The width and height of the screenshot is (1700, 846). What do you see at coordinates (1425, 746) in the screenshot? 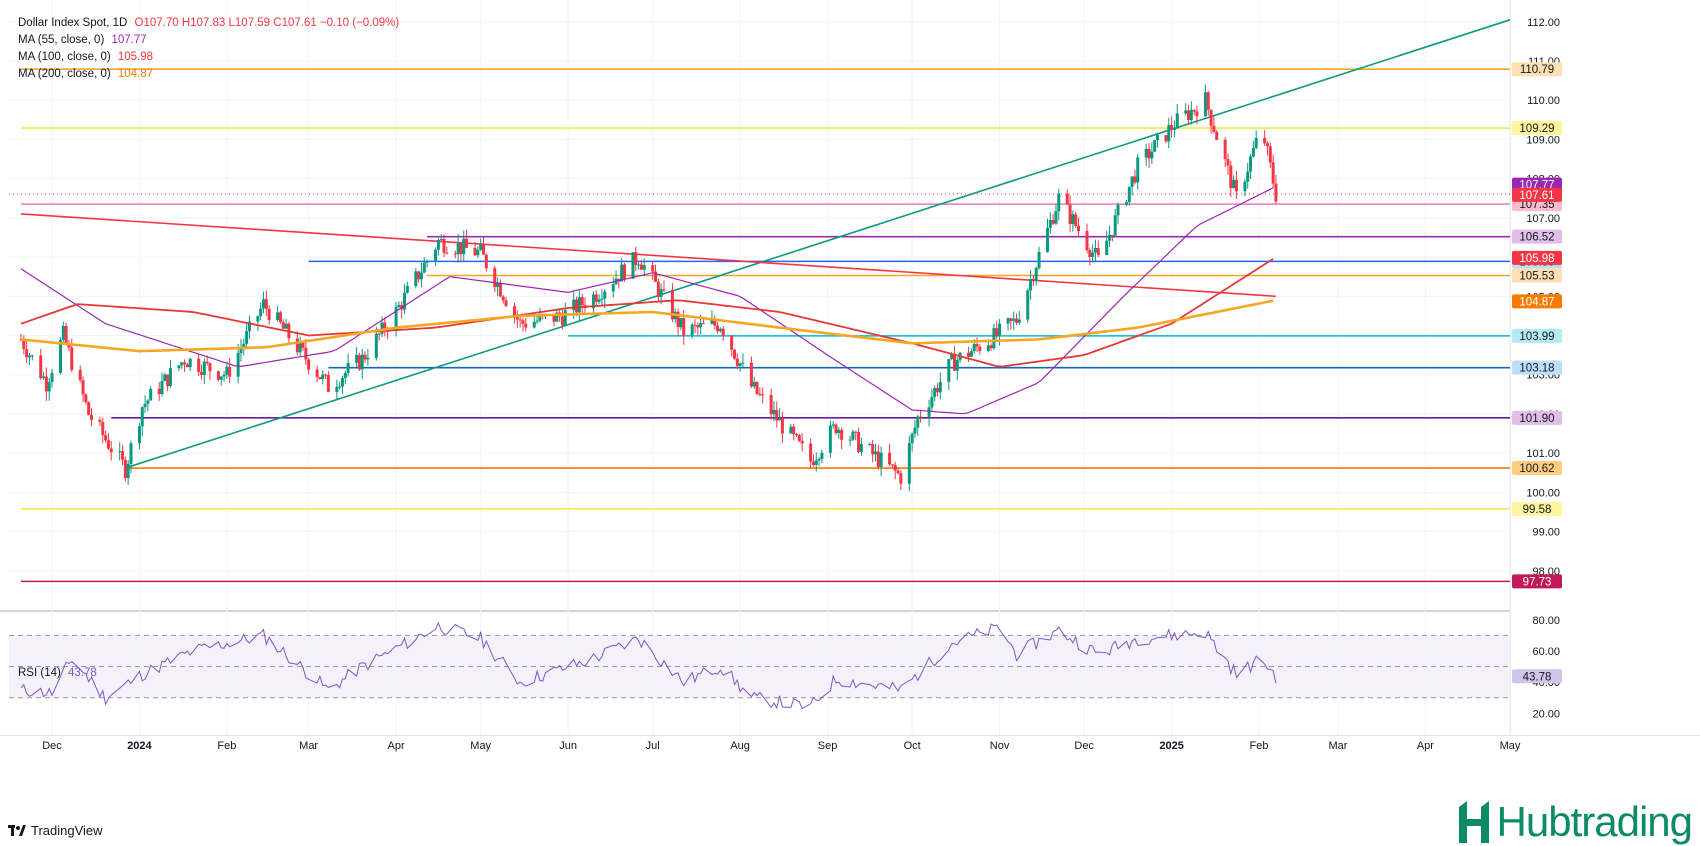
I see `x-tick-label: Apr` at bounding box center [1425, 746].